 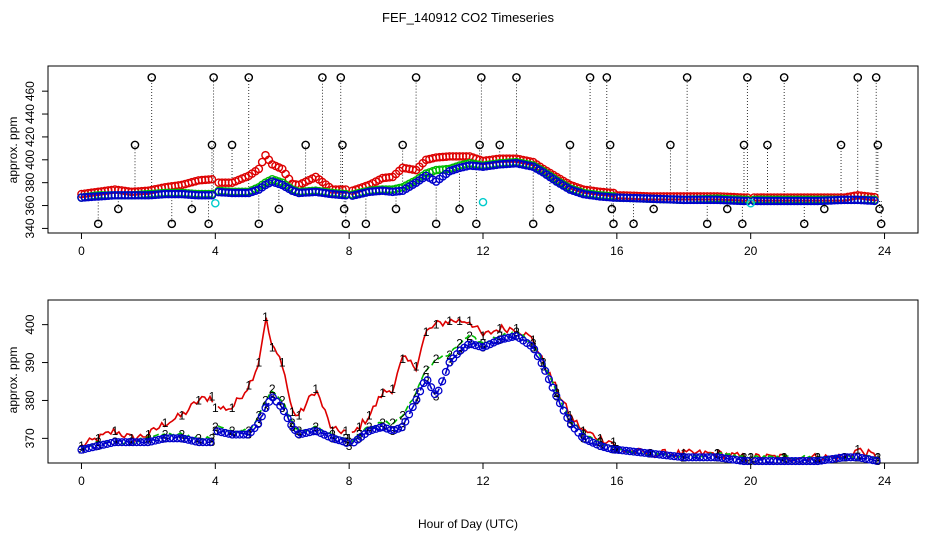 What do you see at coordinates (212, 179) in the screenshot?
I see `top-series-1-point` at bounding box center [212, 179].